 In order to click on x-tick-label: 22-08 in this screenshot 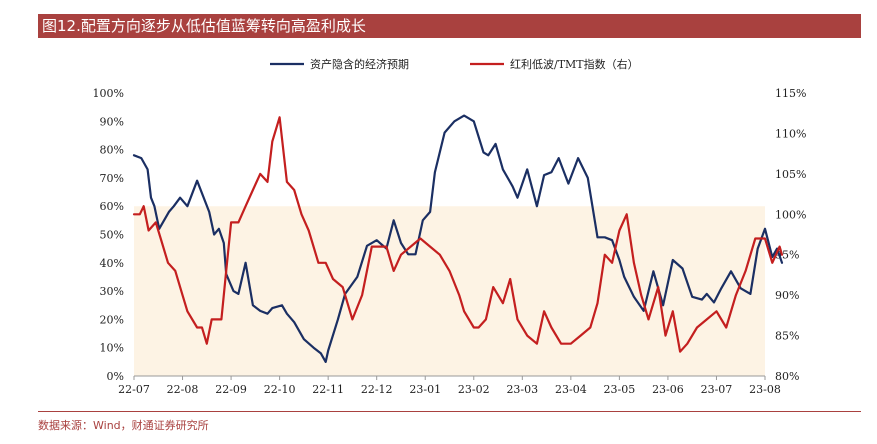, I will do `click(183, 389)`.